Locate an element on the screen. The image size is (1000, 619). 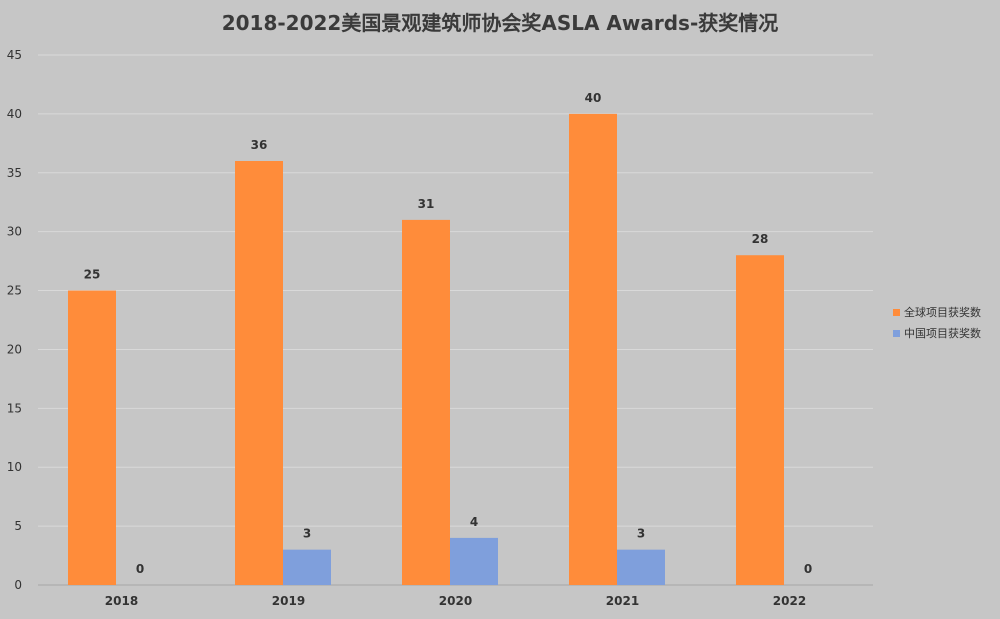
data-label: 31 is located at coordinates (426, 204).